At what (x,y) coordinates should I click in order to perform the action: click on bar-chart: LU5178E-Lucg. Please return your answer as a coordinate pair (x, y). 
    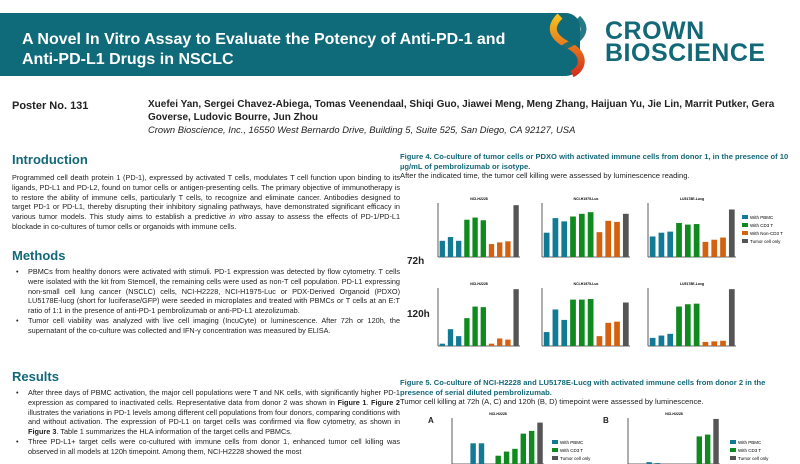
    Looking at the image, I should click on (691, 227).